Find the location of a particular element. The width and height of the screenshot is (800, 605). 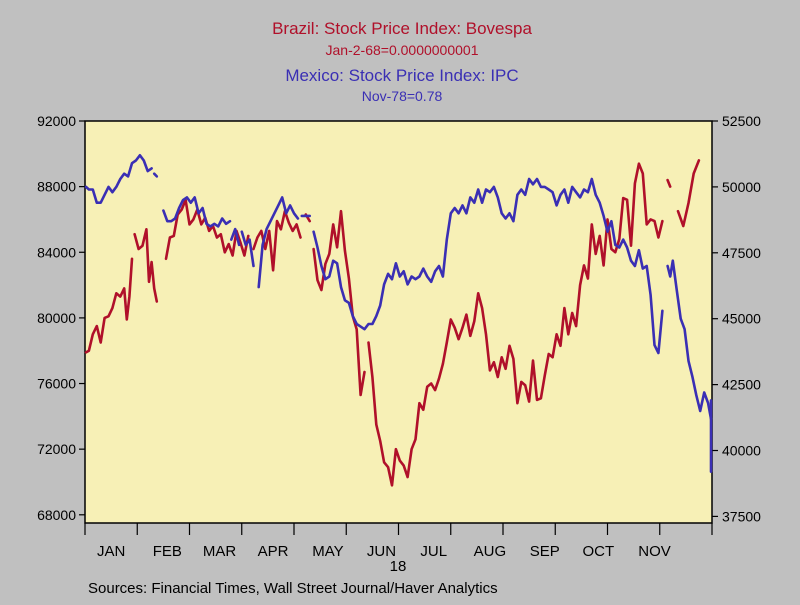

right-axis-tick-label: 37500 is located at coordinates (741, 516).